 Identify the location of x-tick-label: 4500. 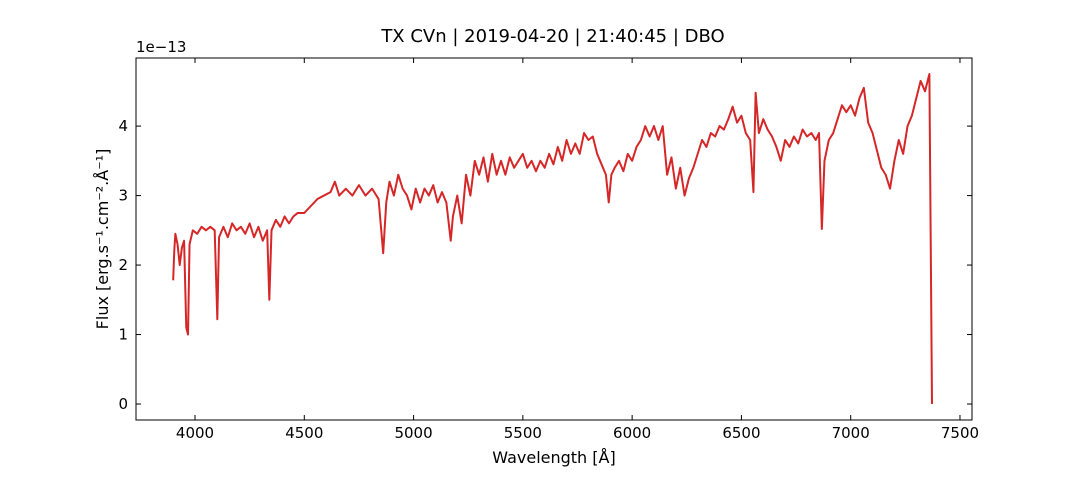
(304, 433).